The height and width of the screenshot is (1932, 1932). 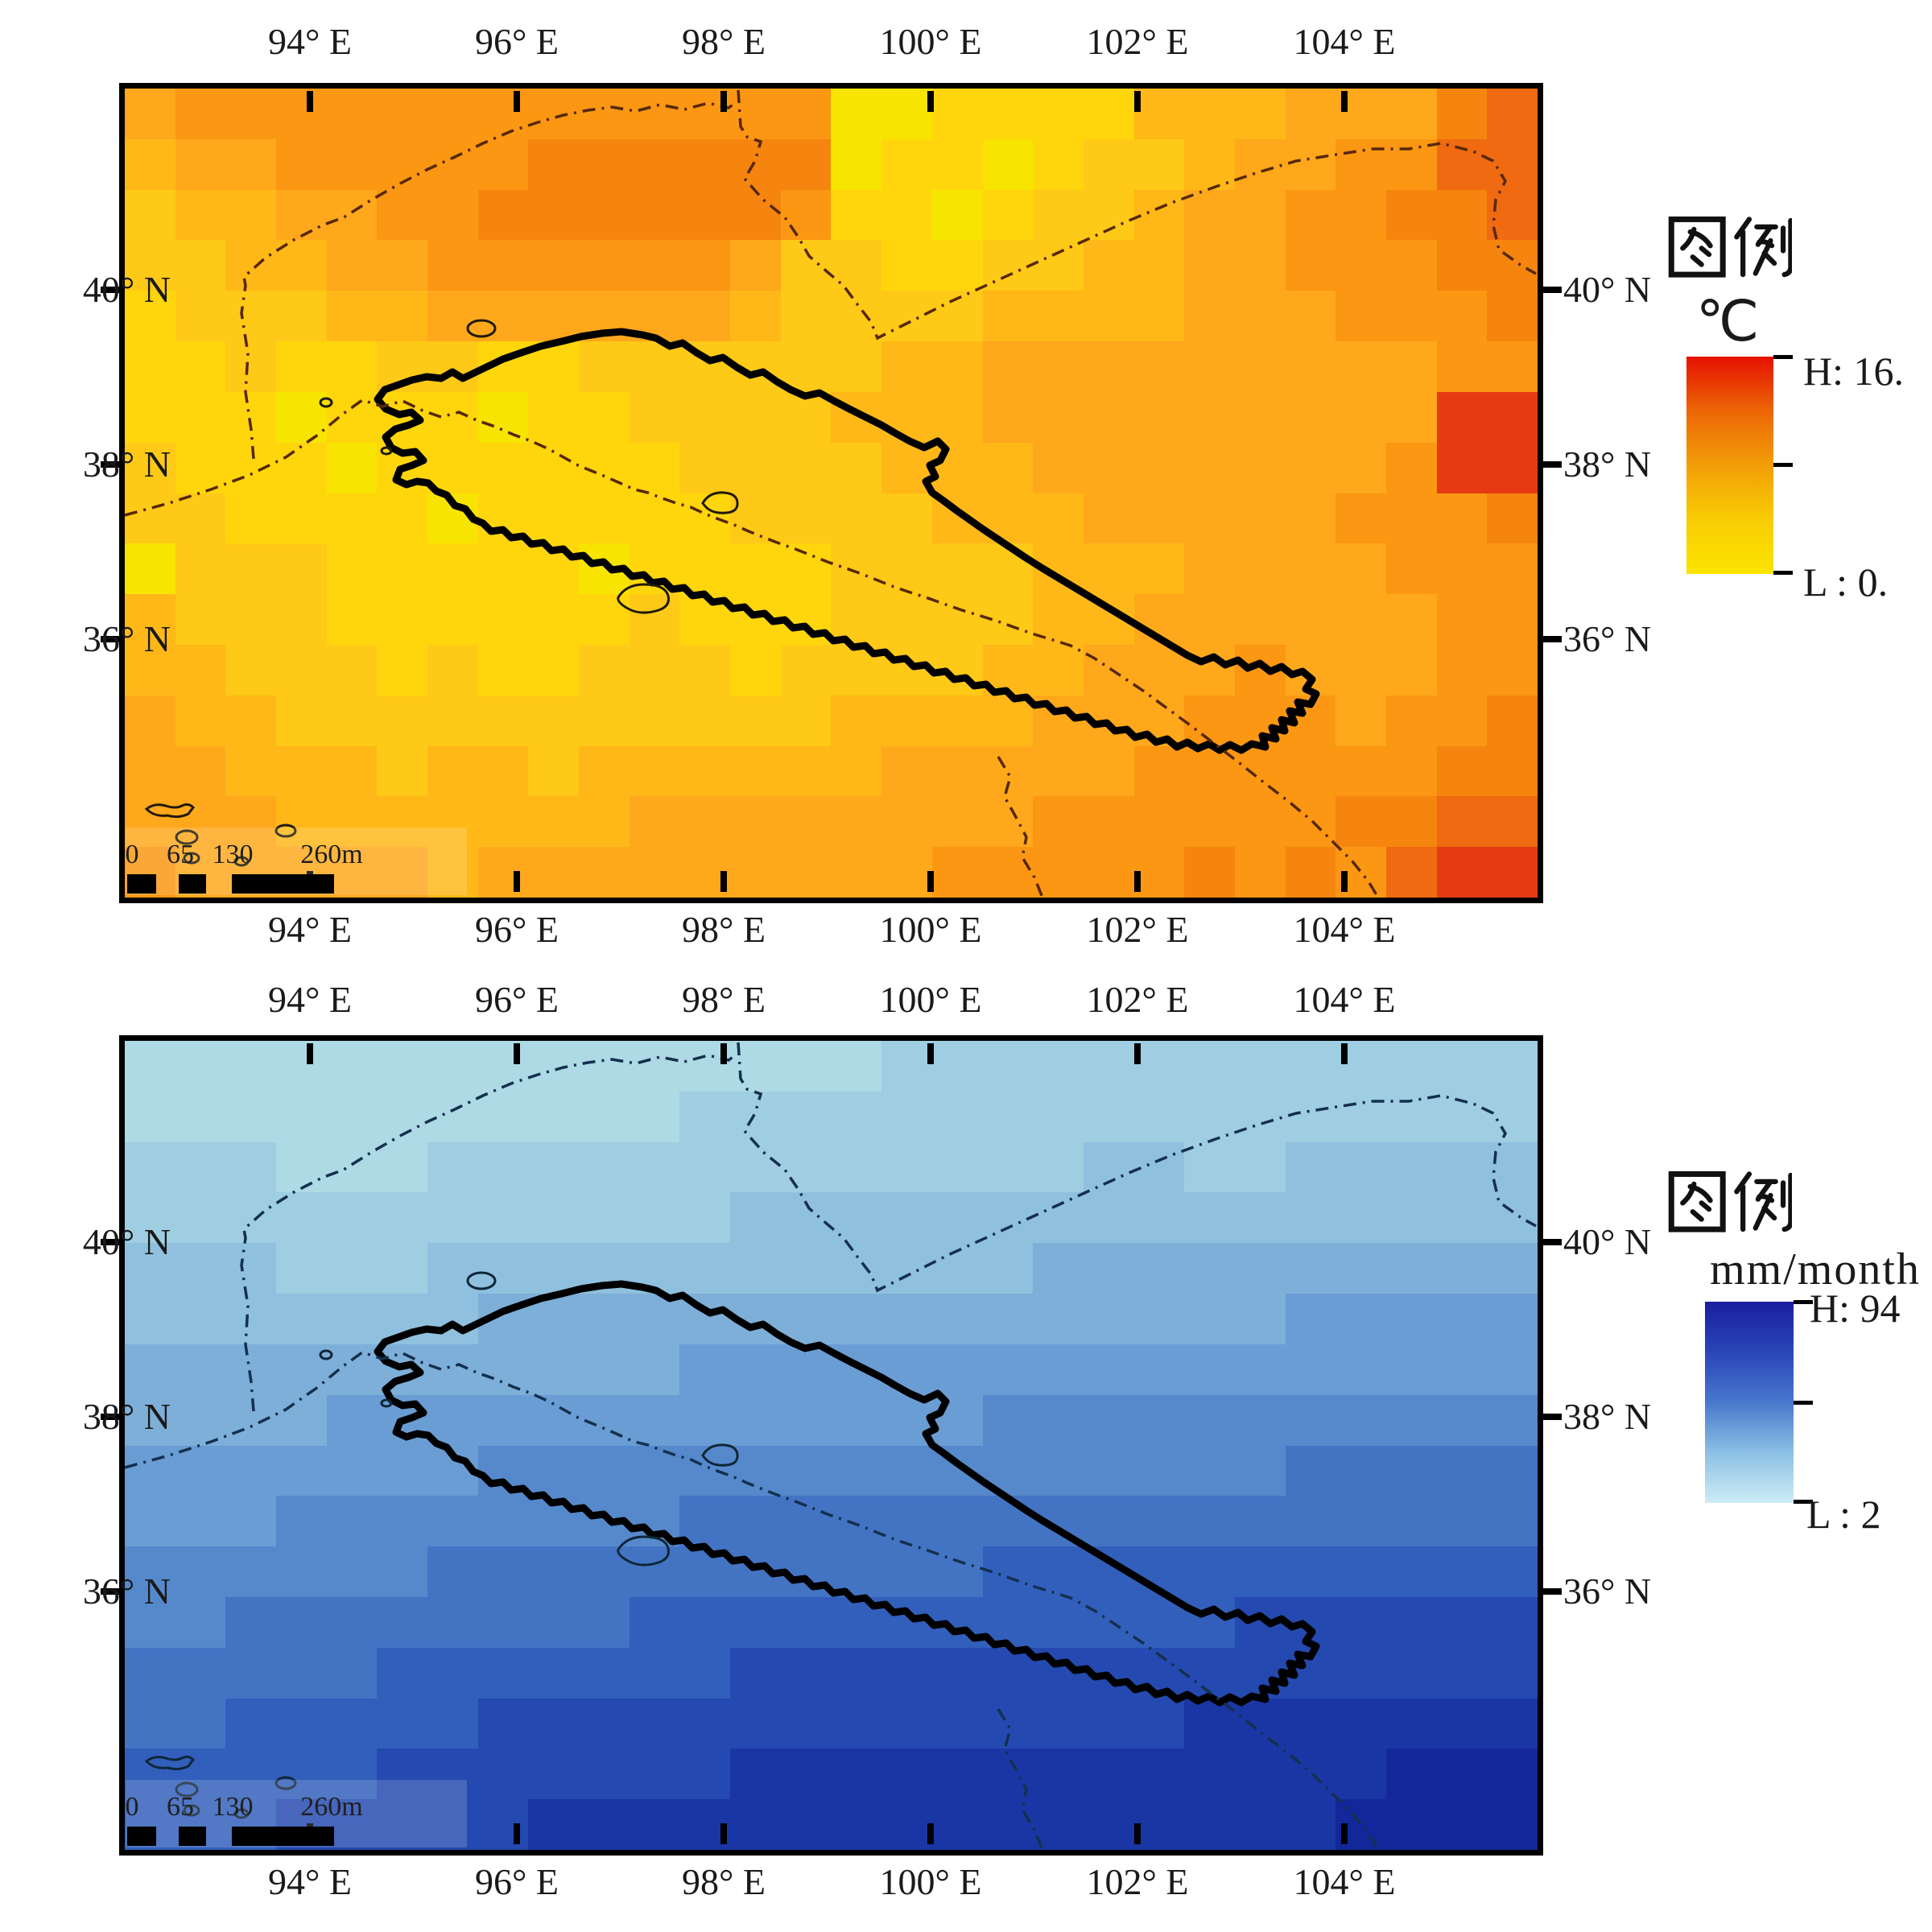 What do you see at coordinates (1607, 638) in the screenshot?
I see `lat-label-right-2: 36° N` at bounding box center [1607, 638].